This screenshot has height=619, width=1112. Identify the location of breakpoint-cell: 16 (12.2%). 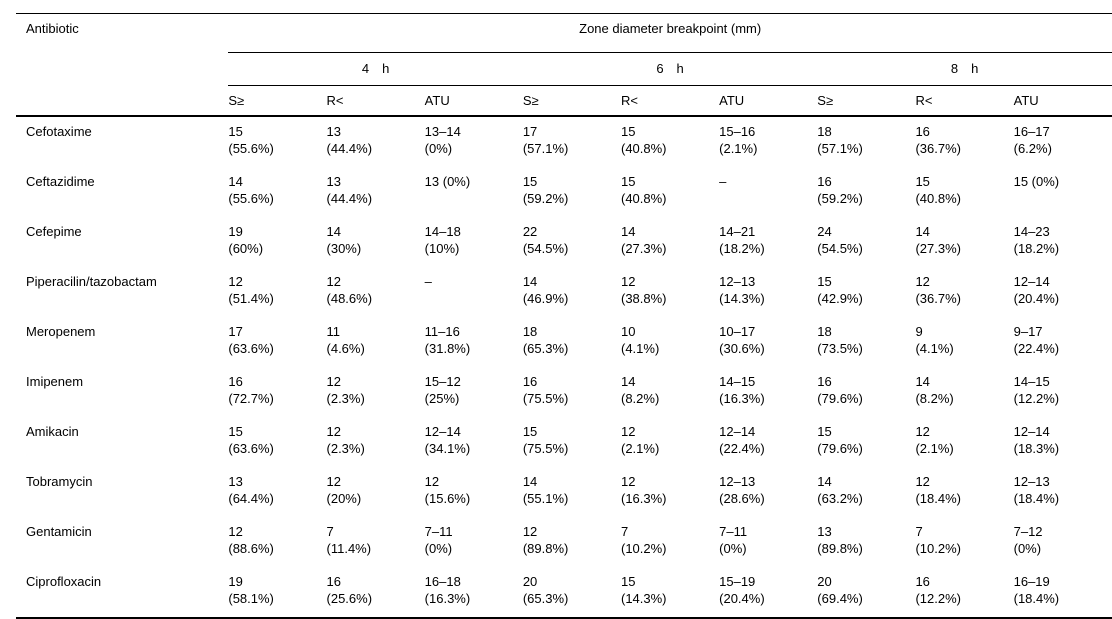
(964, 593).